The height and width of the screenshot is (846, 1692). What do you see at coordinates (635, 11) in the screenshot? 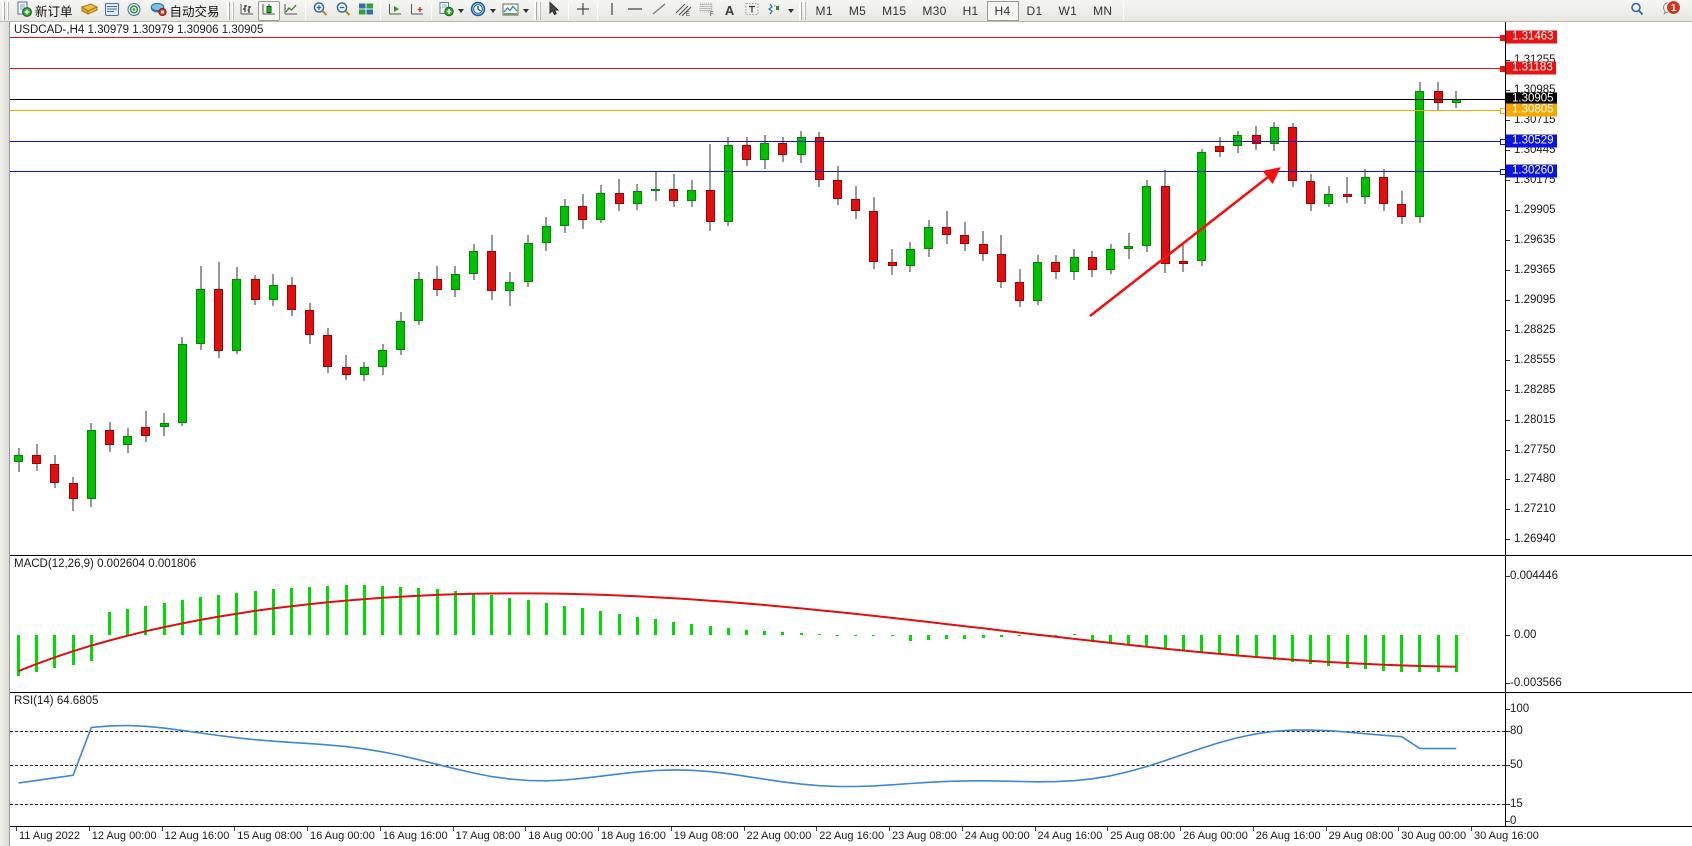
I see `horizontal-line-button` at bounding box center [635, 11].